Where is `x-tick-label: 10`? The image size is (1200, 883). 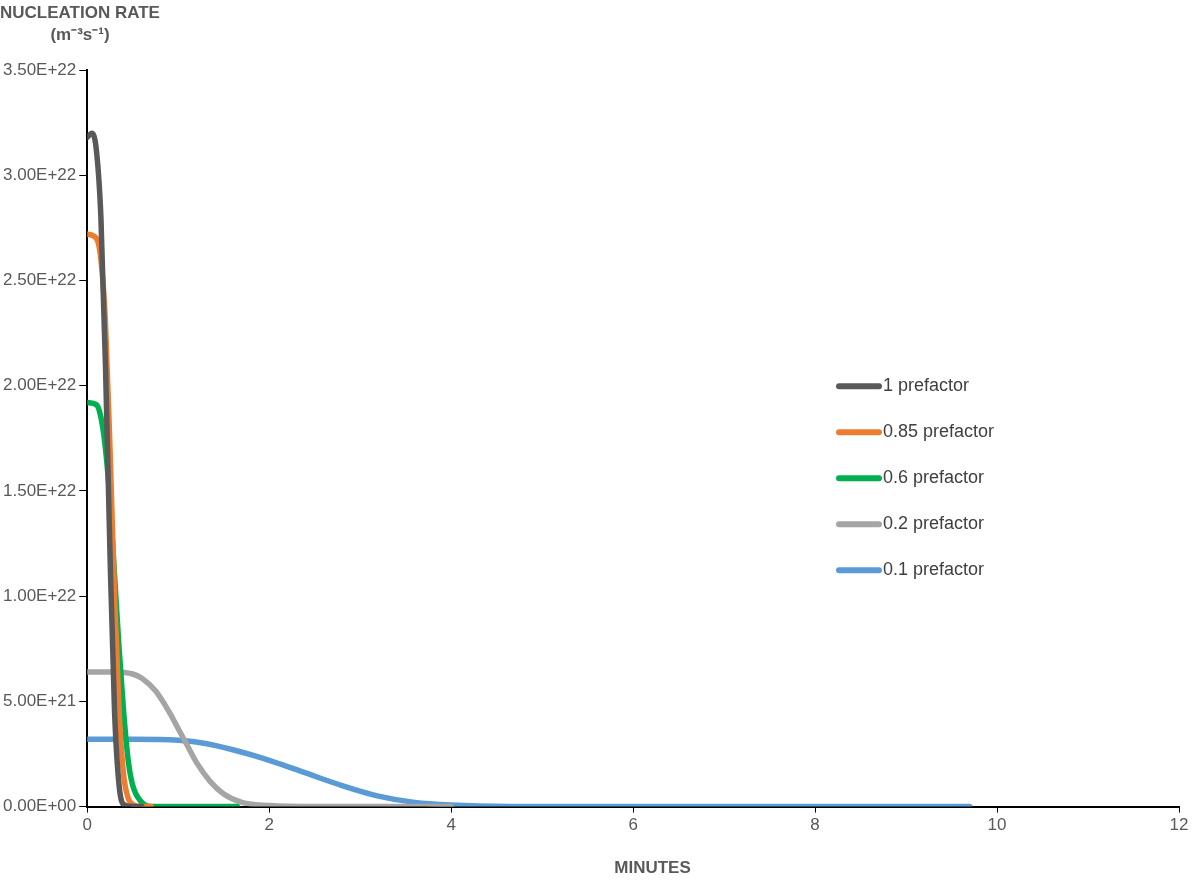
x-tick-label: 10 is located at coordinates (997, 825).